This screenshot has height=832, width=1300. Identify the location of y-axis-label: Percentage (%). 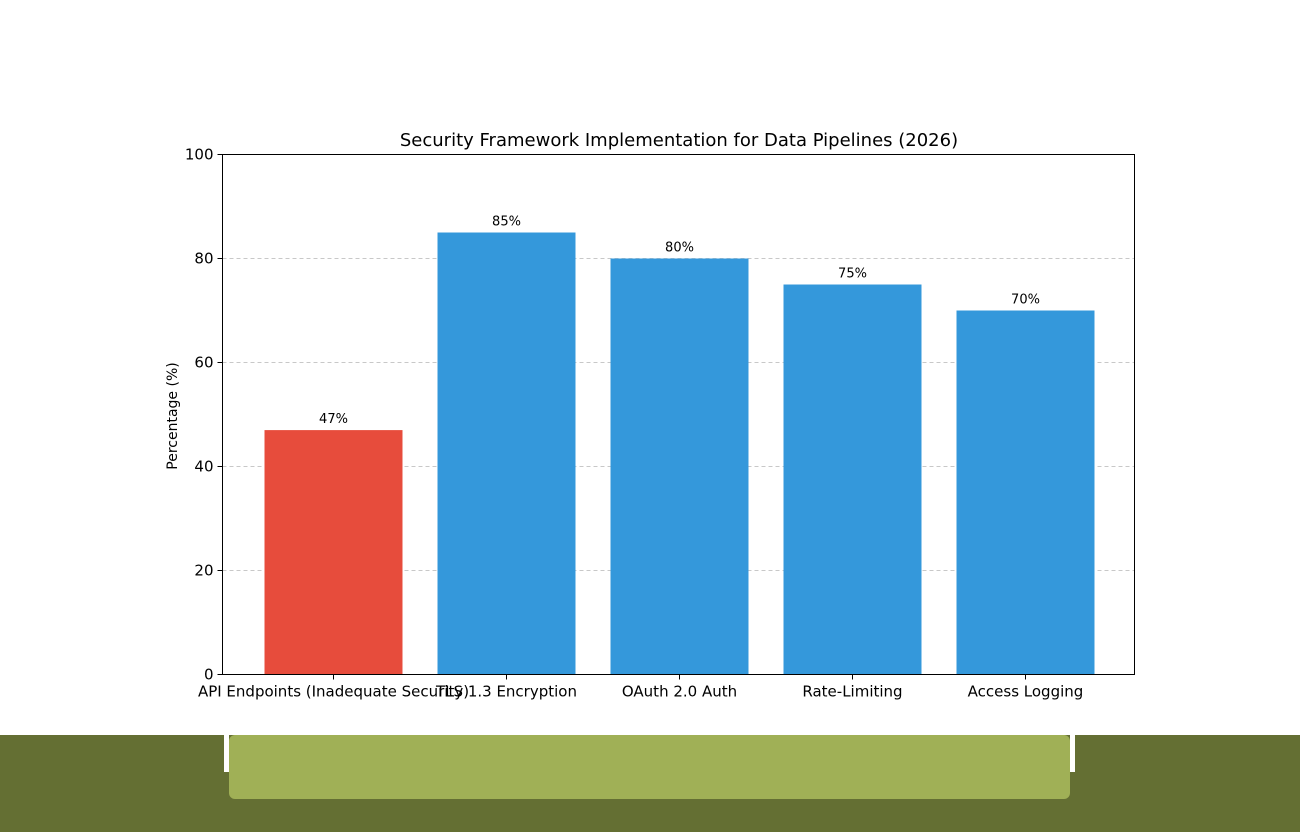
(173, 415).